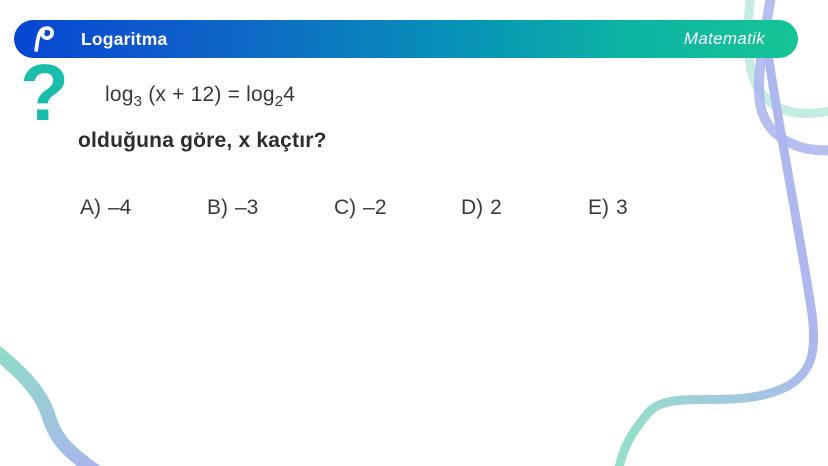 This screenshot has width=828, height=466. What do you see at coordinates (44, 92) in the screenshot?
I see `question-mark-icon: ?` at bounding box center [44, 92].